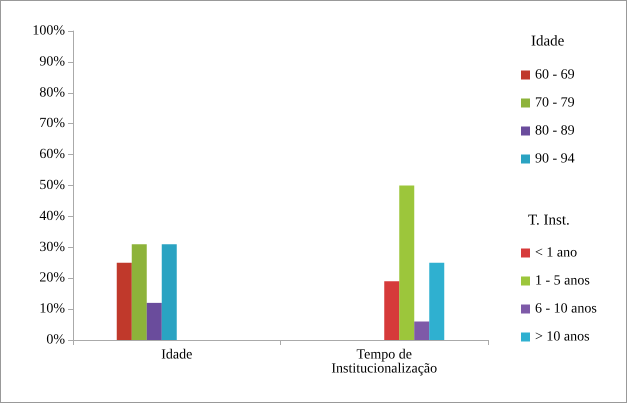 This screenshot has width=627, height=403. I want to click on y-tick-label: 50%, so click(52, 185).